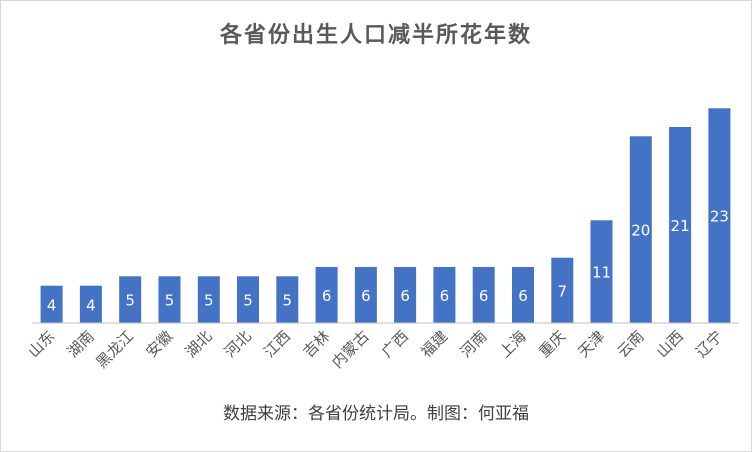 Image resolution: width=752 pixels, height=452 pixels. What do you see at coordinates (199, 344) in the screenshot?
I see `x-tick-label: 湖北` at bounding box center [199, 344].